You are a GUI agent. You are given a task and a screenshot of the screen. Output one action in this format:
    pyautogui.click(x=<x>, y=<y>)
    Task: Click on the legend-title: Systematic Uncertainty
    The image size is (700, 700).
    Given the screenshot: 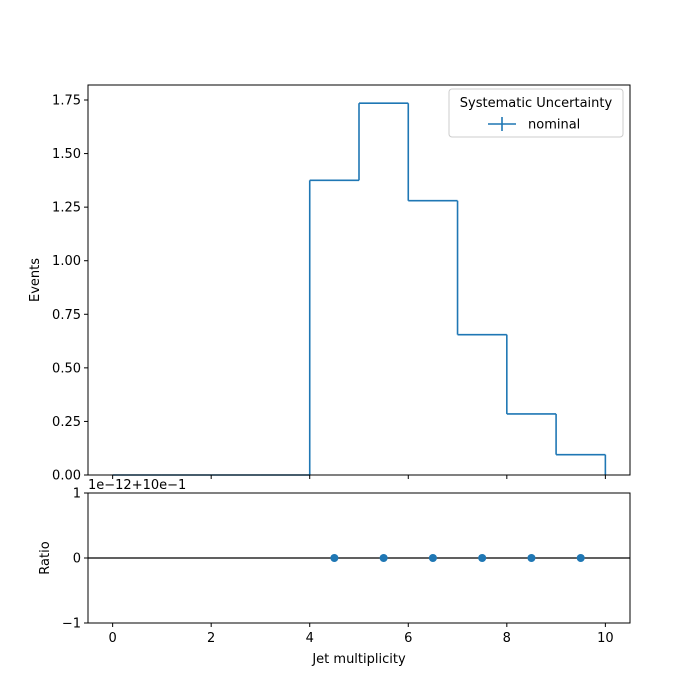 What is the action you would take?
    pyautogui.click(x=536, y=103)
    